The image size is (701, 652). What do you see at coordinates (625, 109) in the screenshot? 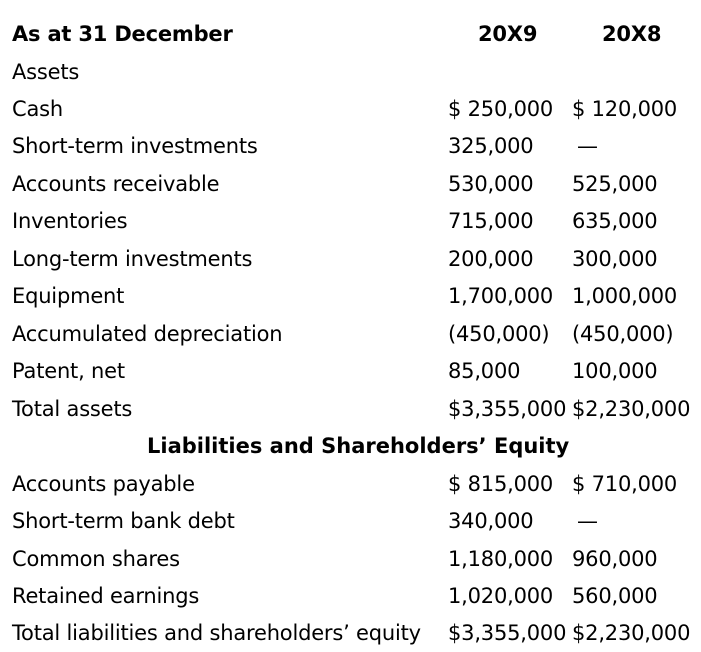
I see `value-20x8: $ 120,000` at bounding box center [625, 109].